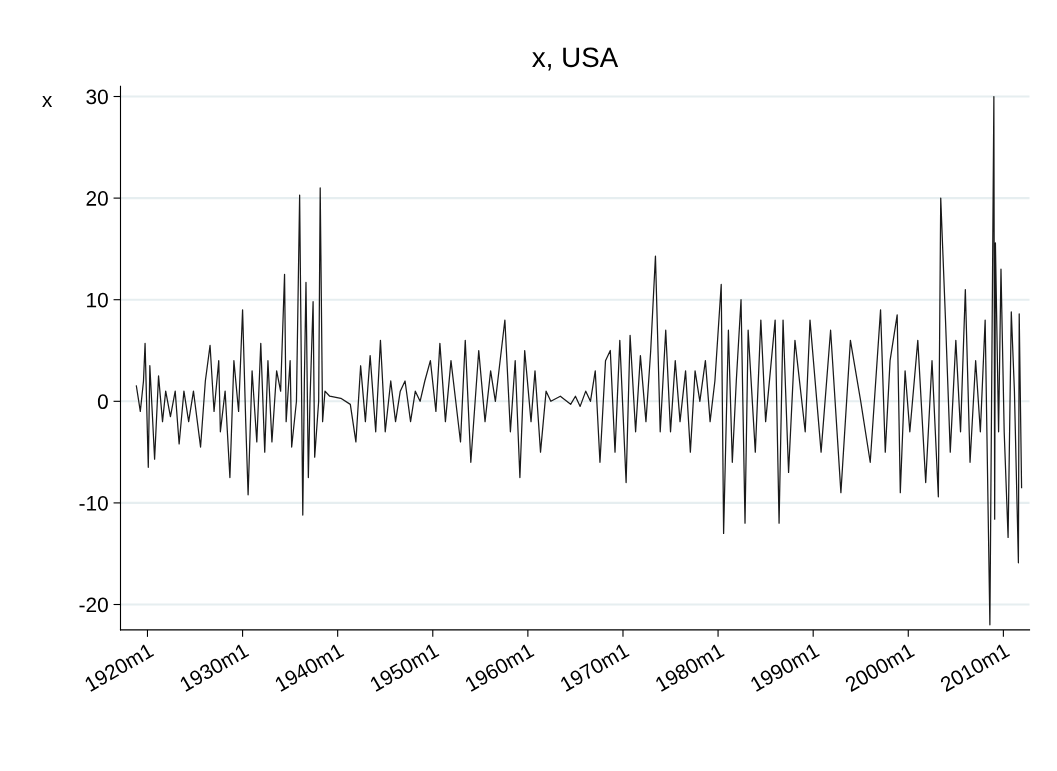  I want to click on y-tick-label: -10, so click(93, 503).